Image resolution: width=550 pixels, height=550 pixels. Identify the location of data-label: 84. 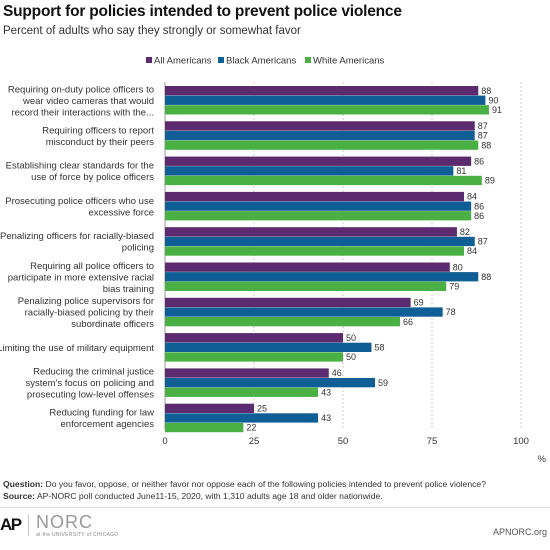
(472, 197).